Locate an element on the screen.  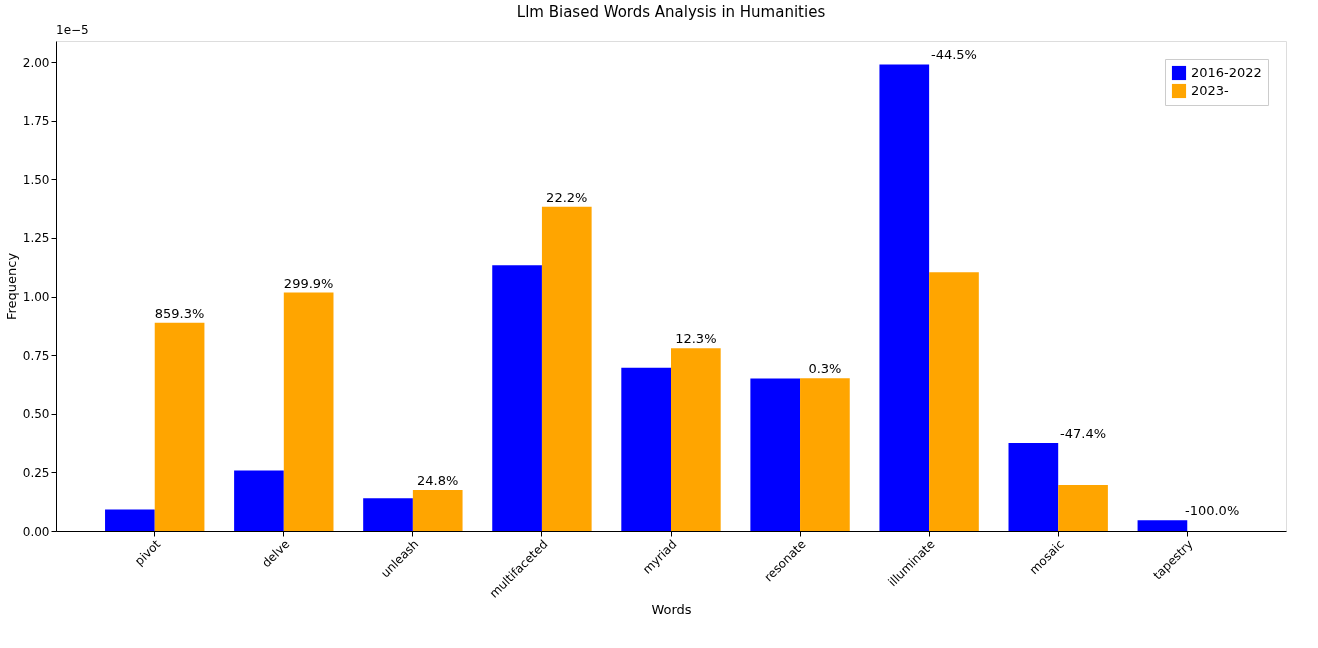
annotation: 299.9% is located at coordinates (308, 283).